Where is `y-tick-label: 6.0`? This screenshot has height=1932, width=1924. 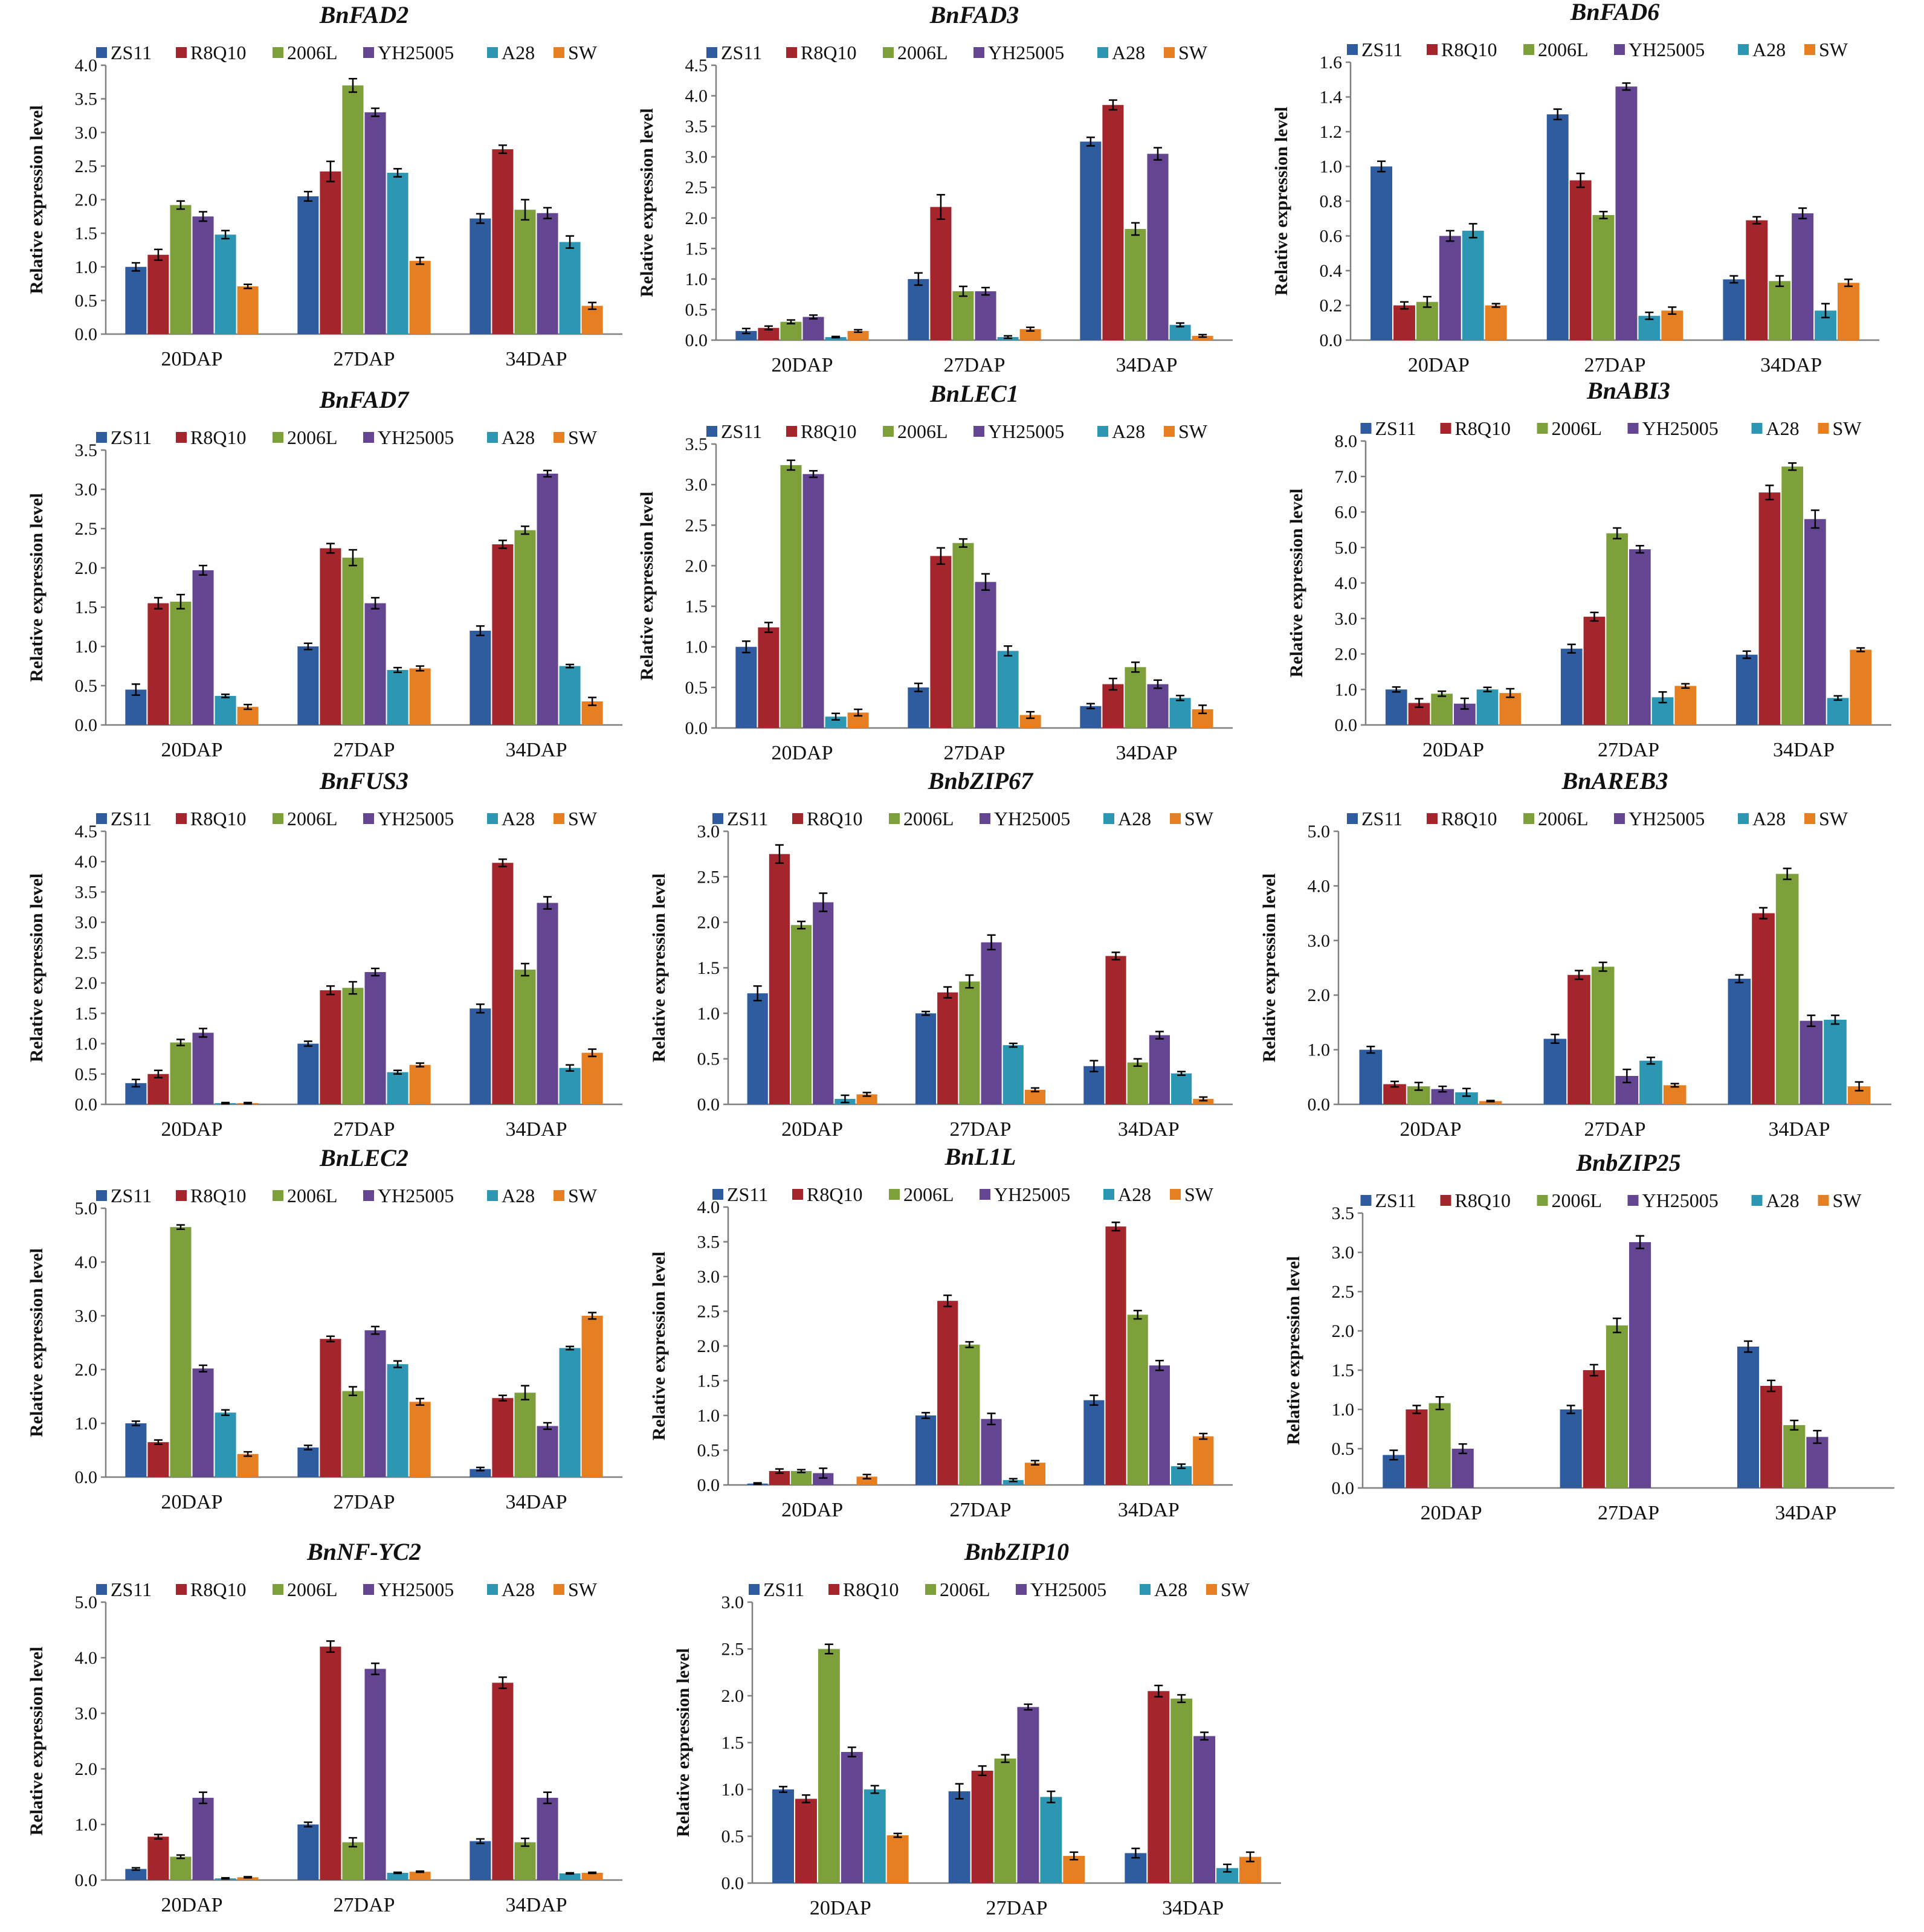
y-tick-label: 6.0 is located at coordinates (1347, 513).